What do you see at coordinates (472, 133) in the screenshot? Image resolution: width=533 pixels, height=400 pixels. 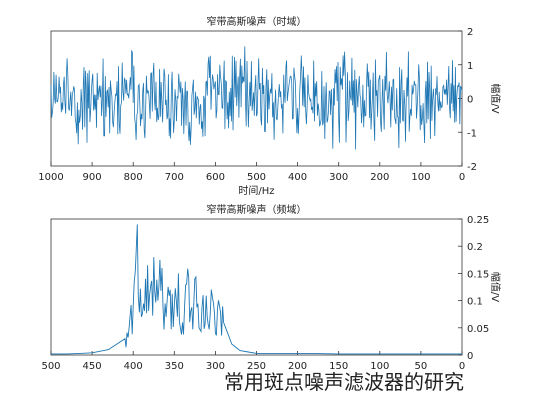 I see `y-tick-label: -1` at bounding box center [472, 133].